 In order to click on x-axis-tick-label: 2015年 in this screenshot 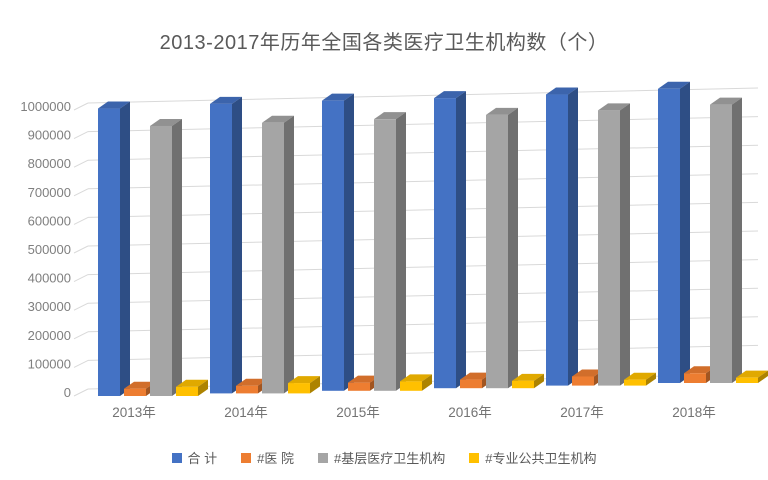, I will do `click(358, 412)`.